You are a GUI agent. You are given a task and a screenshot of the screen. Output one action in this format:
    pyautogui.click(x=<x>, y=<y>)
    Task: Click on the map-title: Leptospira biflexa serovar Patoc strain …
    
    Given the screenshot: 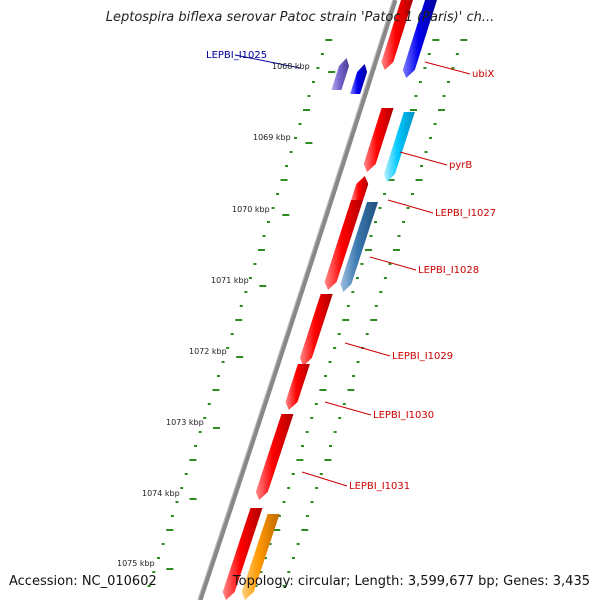 What is the action you would take?
    pyautogui.click(x=300, y=17)
    